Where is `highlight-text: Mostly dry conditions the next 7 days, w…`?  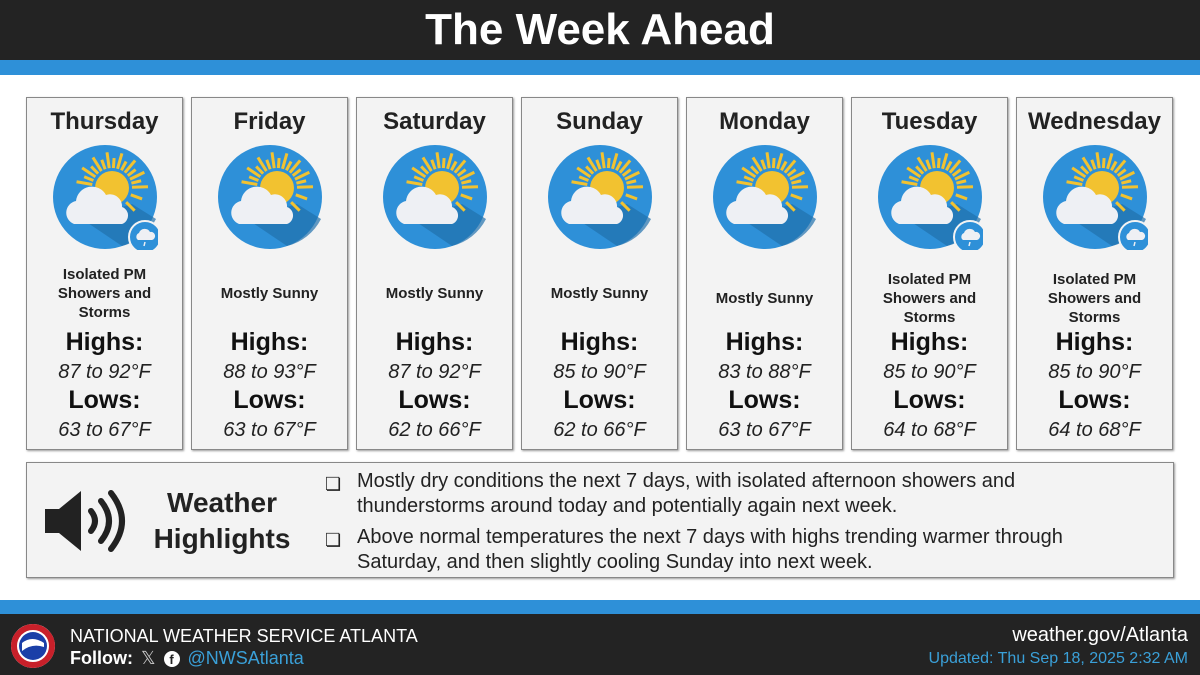 highlight-text: Mostly dry conditions the next 7 days, w… is located at coordinates (686, 493).